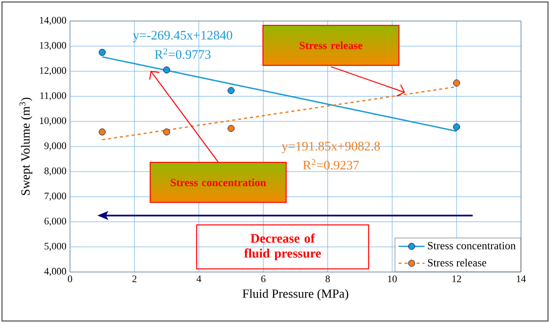  I want to click on x-tick-label: 6, so click(263, 279).